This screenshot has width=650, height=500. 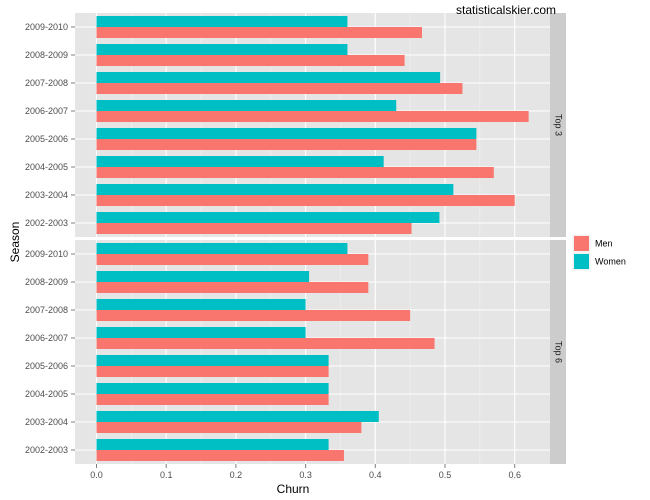 I want to click on watermark: statisticalskier.com, so click(x=506, y=10).